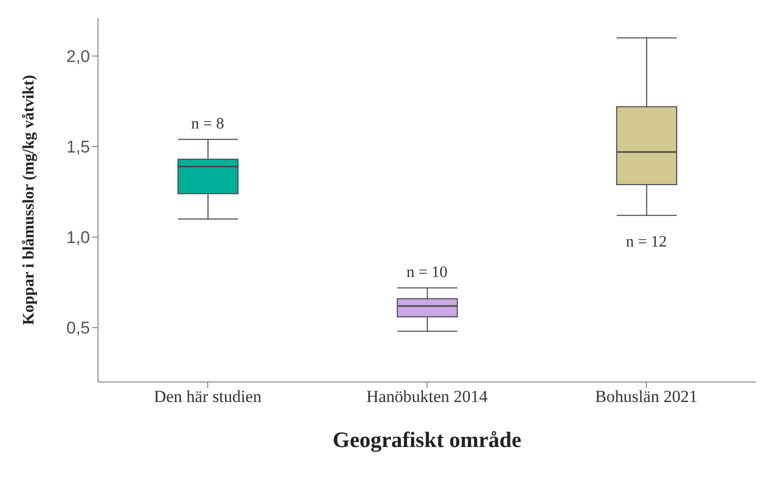 Image resolution: width=784 pixels, height=480 pixels. What do you see at coordinates (208, 396) in the screenshot?
I see `x-tick-label: Den här studien` at bounding box center [208, 396].